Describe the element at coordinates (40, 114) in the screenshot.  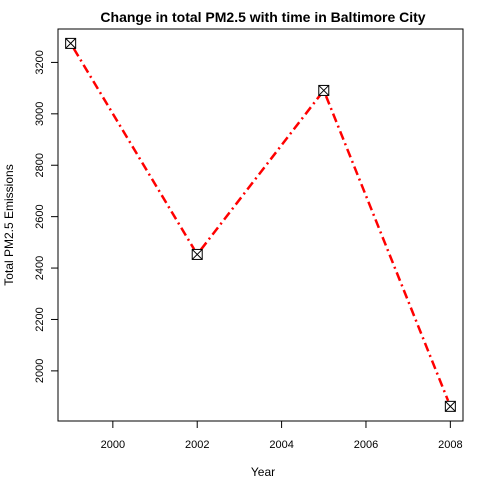
I see `y-tick-label: 3000` at that location.